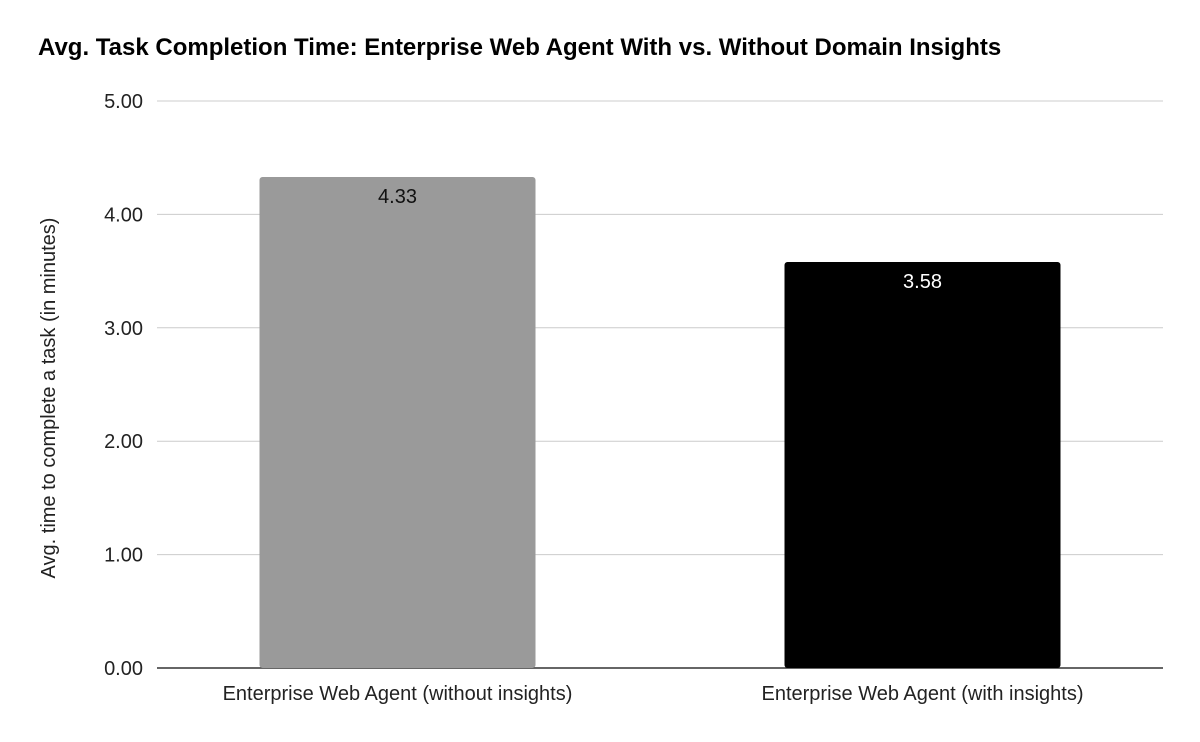  I want to click on y-tick-label: 3.00, so click(123, 329).